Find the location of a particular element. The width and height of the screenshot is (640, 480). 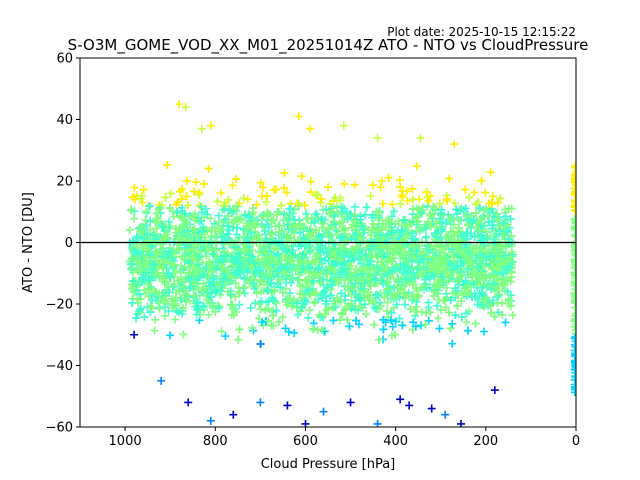

x-axis: 1000 800 600 400 200 0 is located at coordinates (344, 438).